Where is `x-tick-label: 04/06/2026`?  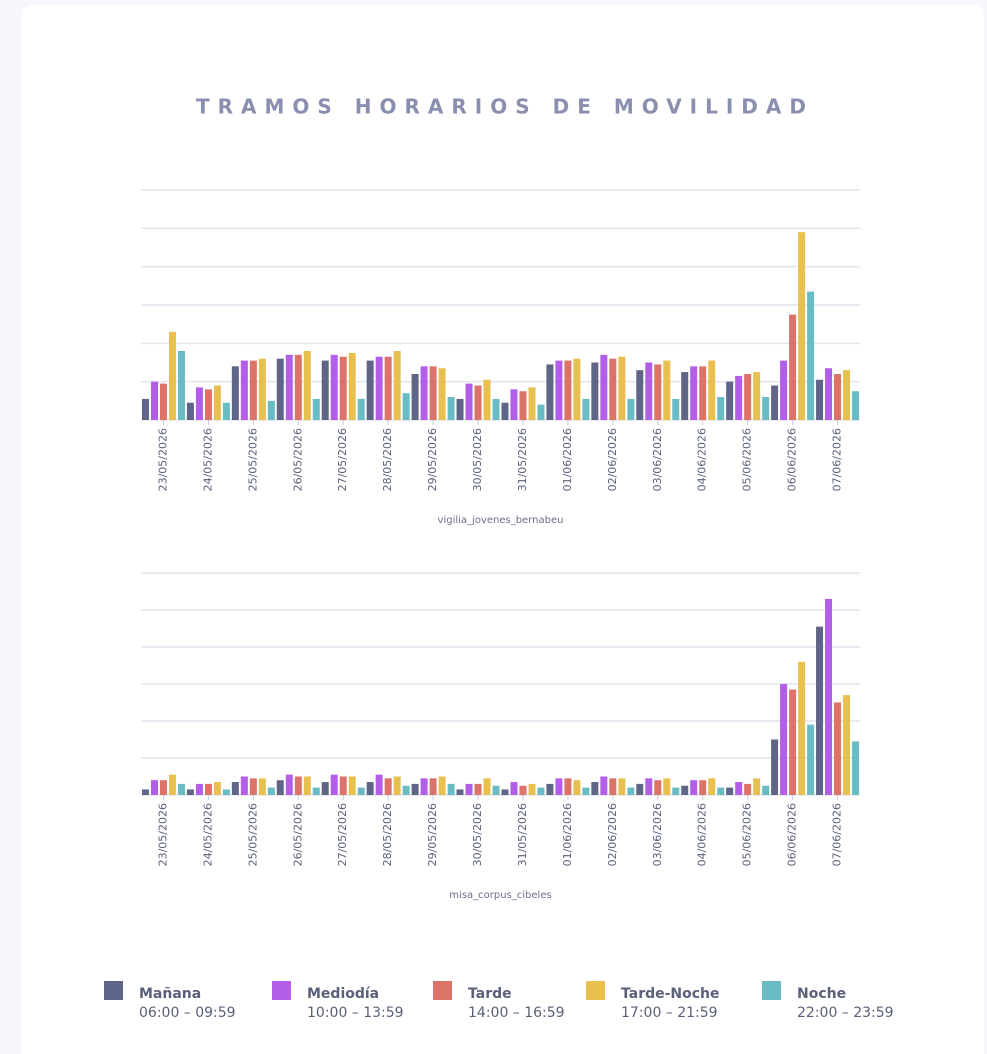 x-tick-label: 04/06/2026 is located at coordinates (702, 459).